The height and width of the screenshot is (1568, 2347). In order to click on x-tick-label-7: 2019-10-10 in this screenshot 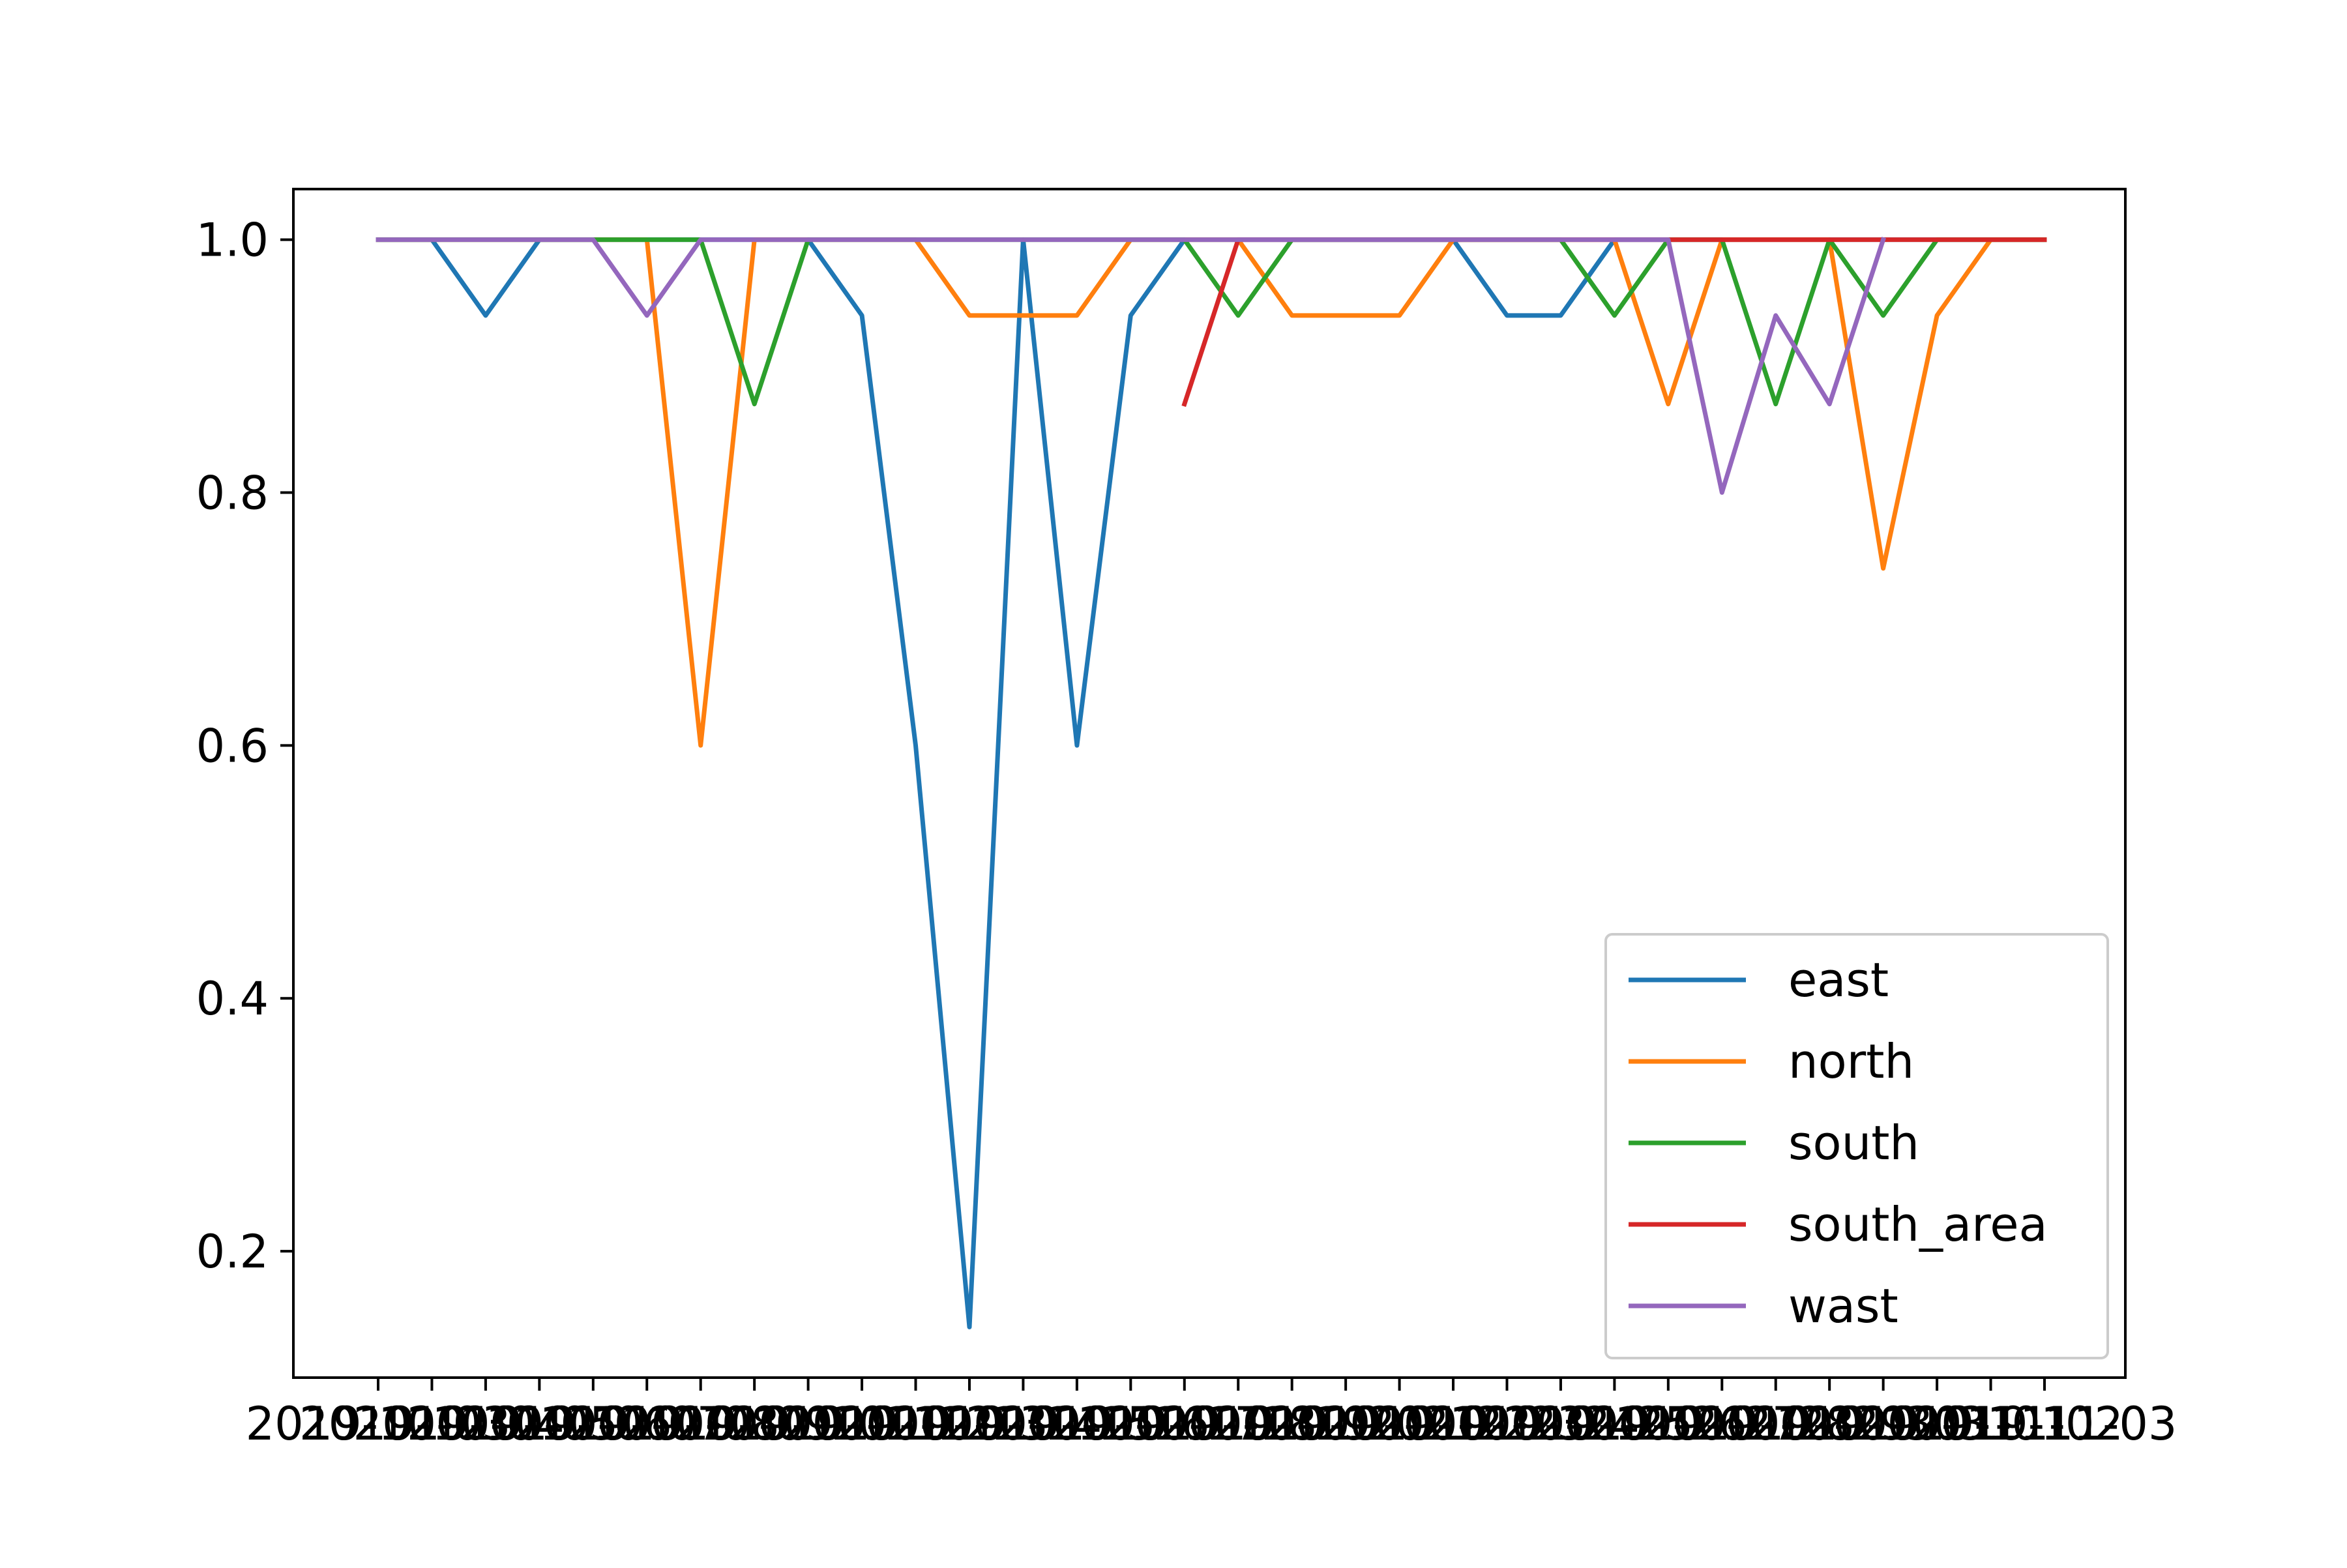, I will do `click(754, 1424)`.